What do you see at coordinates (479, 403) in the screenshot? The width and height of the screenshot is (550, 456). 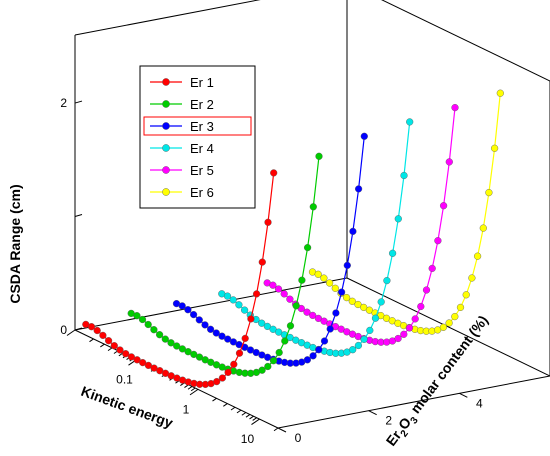 I see `depth-tick-label: 4` at bounding box center [479, 403].